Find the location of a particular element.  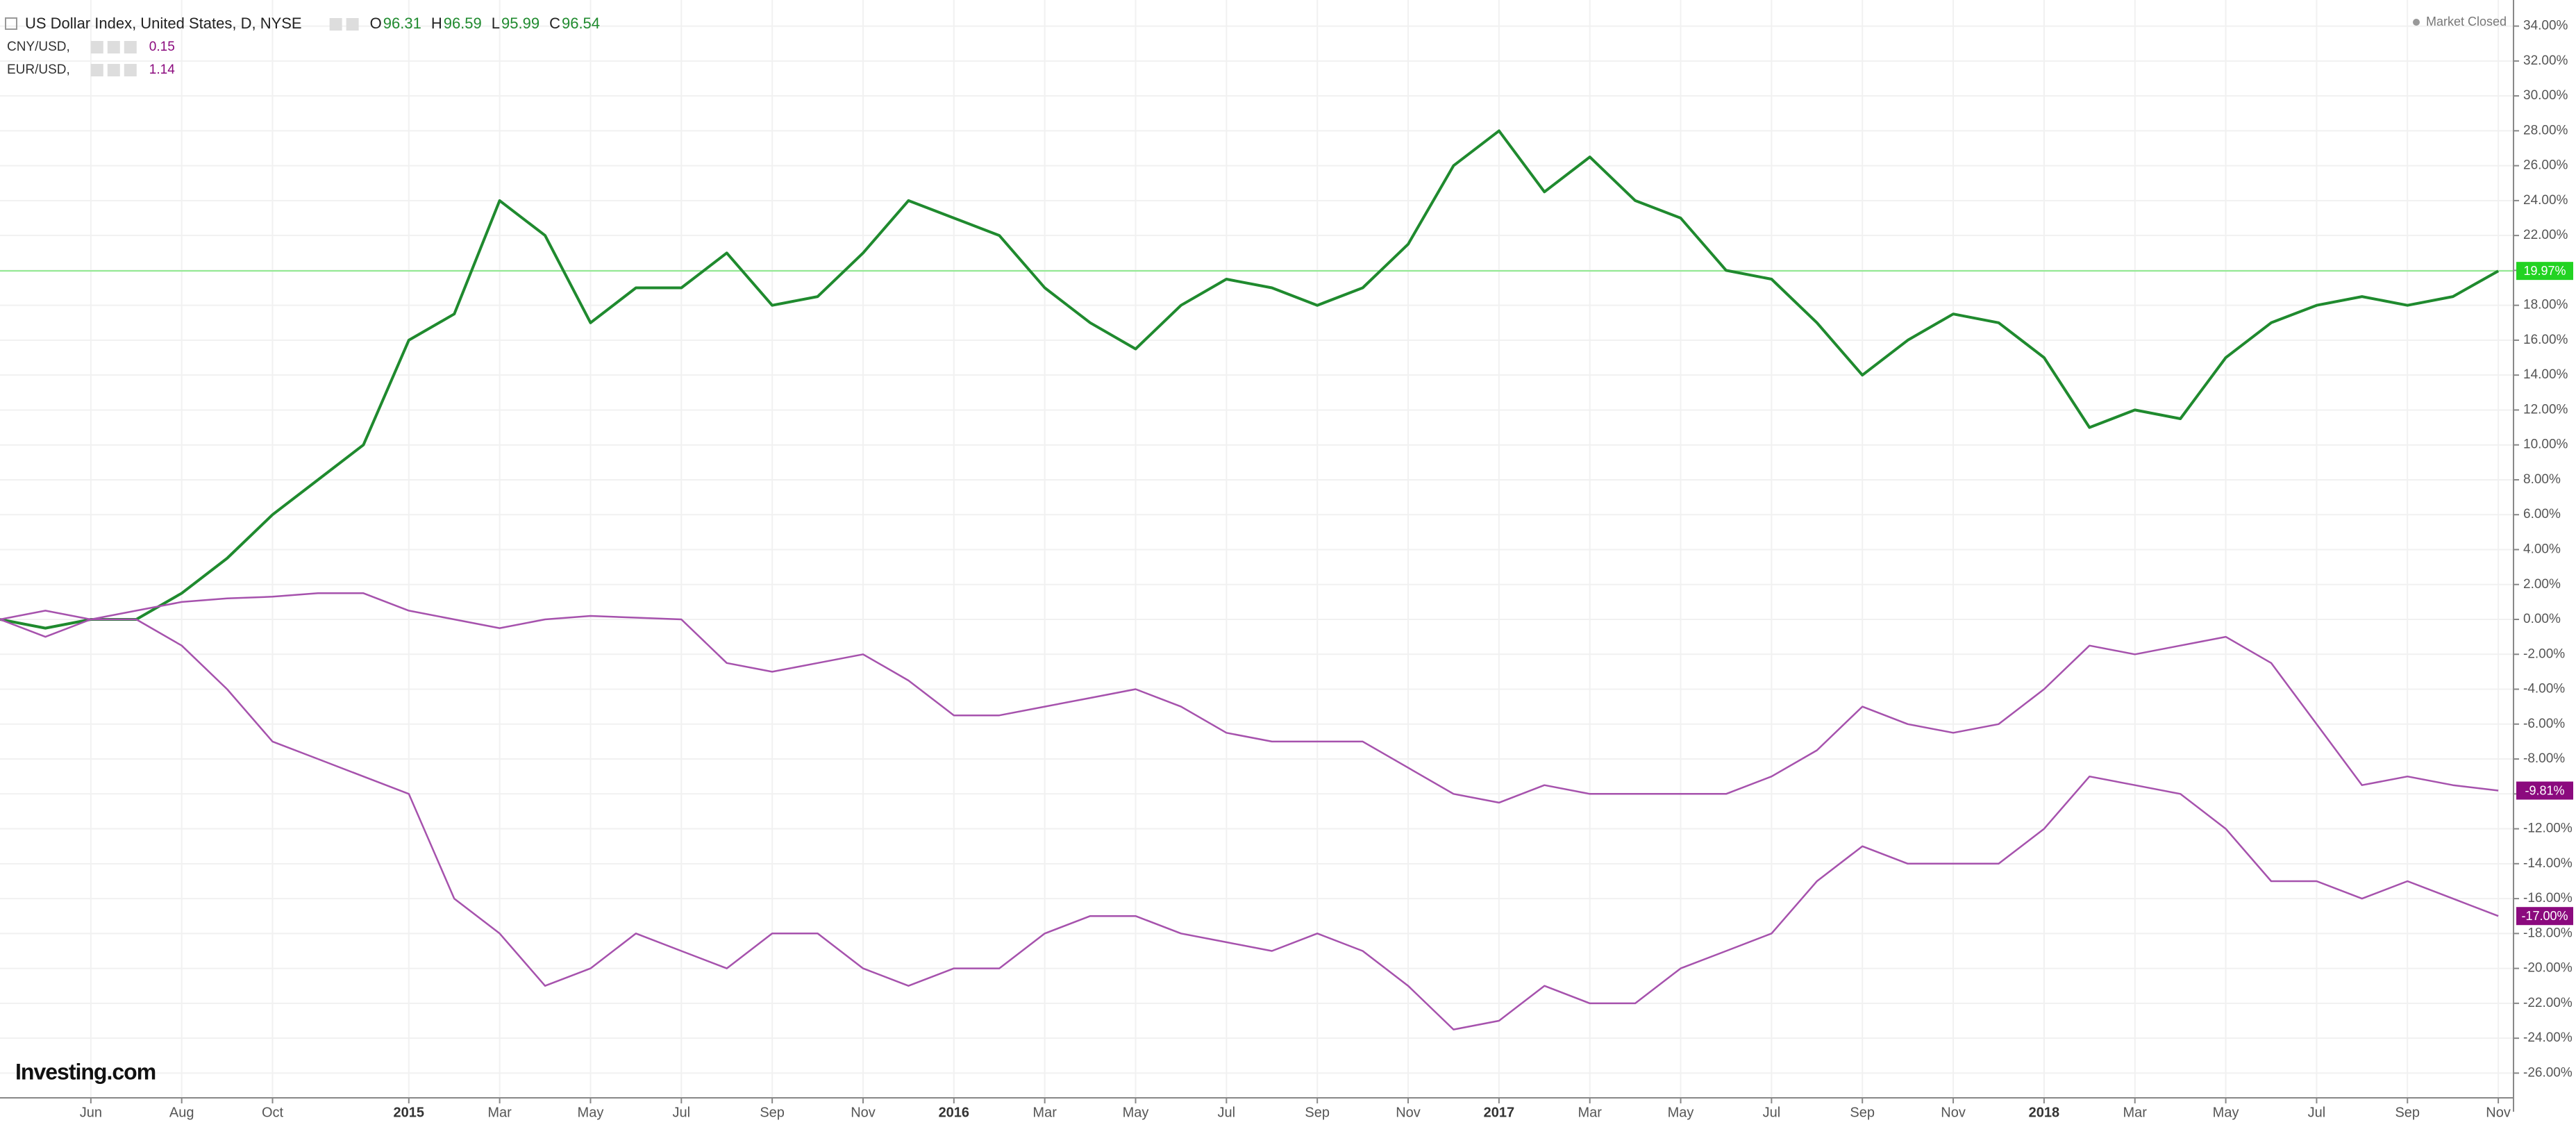

y-tick-label: -26.00% is located at coordinates (2548, 1072).